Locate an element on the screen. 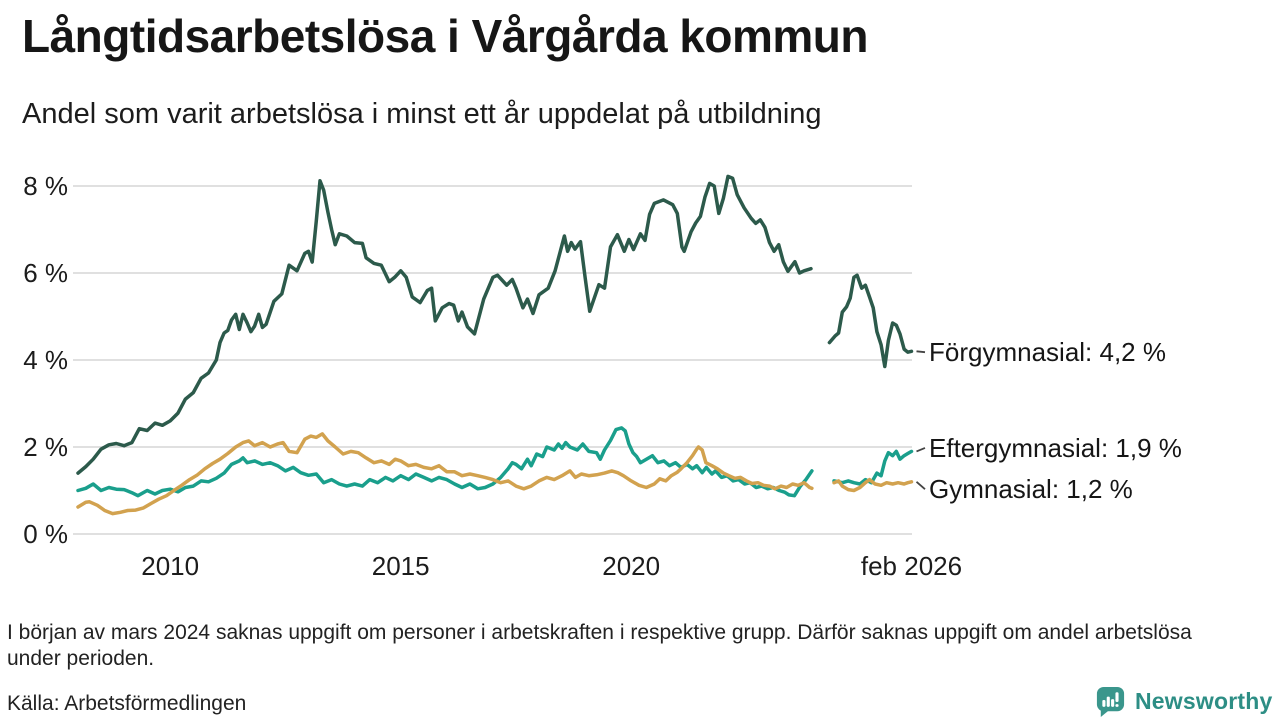 The width and height of the screenshot is (1280, 720). newsworthy-wordmark: Newsworthy is located at coordinates (1204, 700).